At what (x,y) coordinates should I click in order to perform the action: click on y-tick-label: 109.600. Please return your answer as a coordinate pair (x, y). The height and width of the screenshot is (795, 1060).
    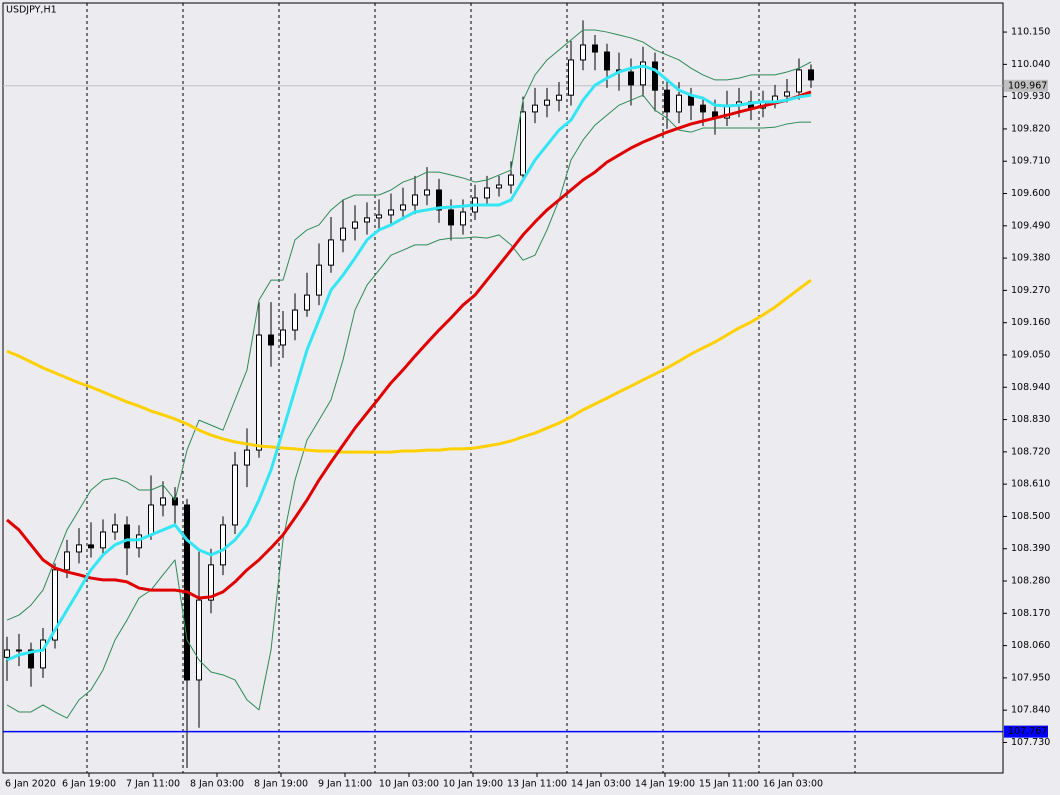
    Looking at the image, I should click on (1030, 193).